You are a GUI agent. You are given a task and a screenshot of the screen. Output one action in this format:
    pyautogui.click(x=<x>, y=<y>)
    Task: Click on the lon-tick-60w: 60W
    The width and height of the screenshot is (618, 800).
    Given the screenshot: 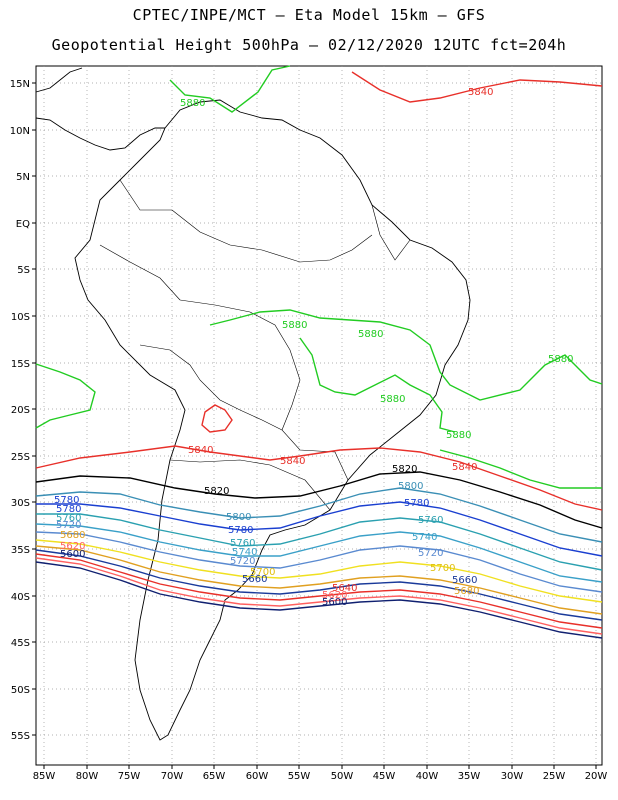 What is the action you would take?
    pyautogui.click(x=257, y=776)
    